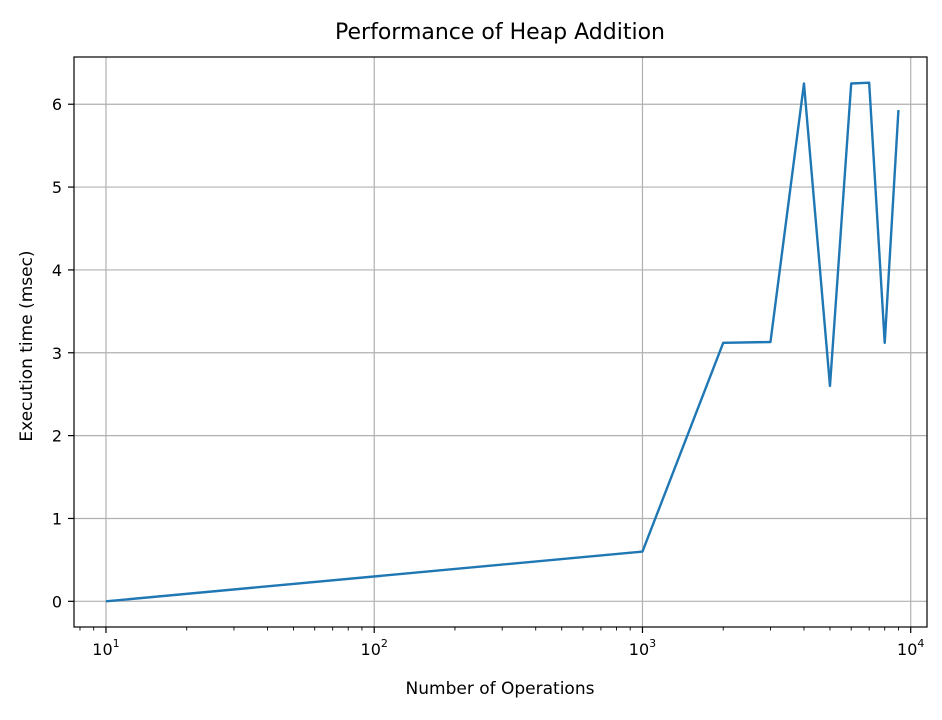 This screenshot has width=942, height=720. I want to click on x-tick-label: 10³, so click(642, 648).